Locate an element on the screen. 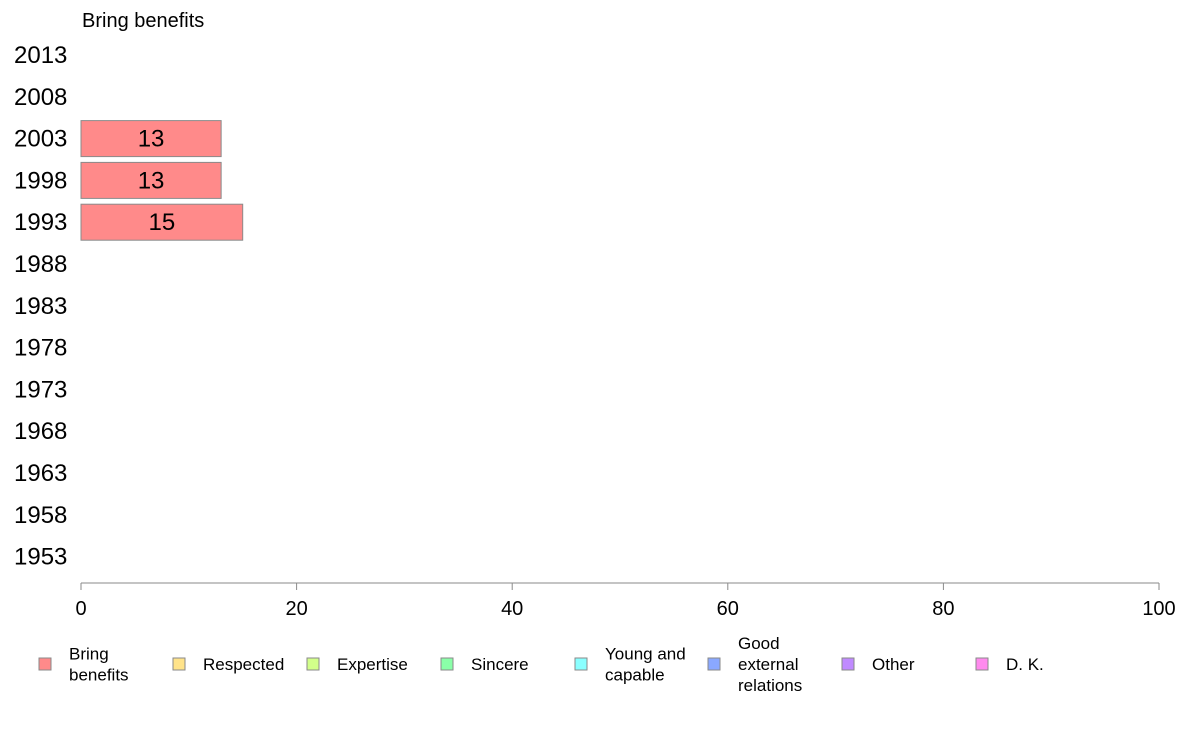 The width and height of the screenshot is (1188, 736). x-tick-label-0: 0 is located at coordinates (80, 609).